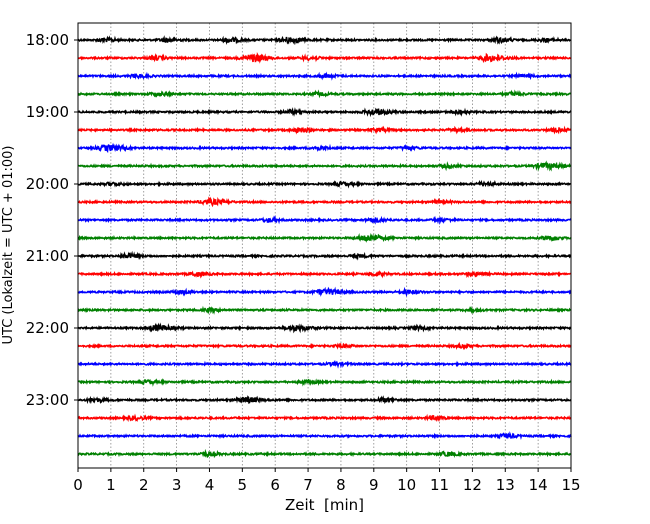 The image size is (650, 524). What do you see at coordinates (324, 148) in the screenshot?
I see `trace-1930` at bounding box center [324, 148].